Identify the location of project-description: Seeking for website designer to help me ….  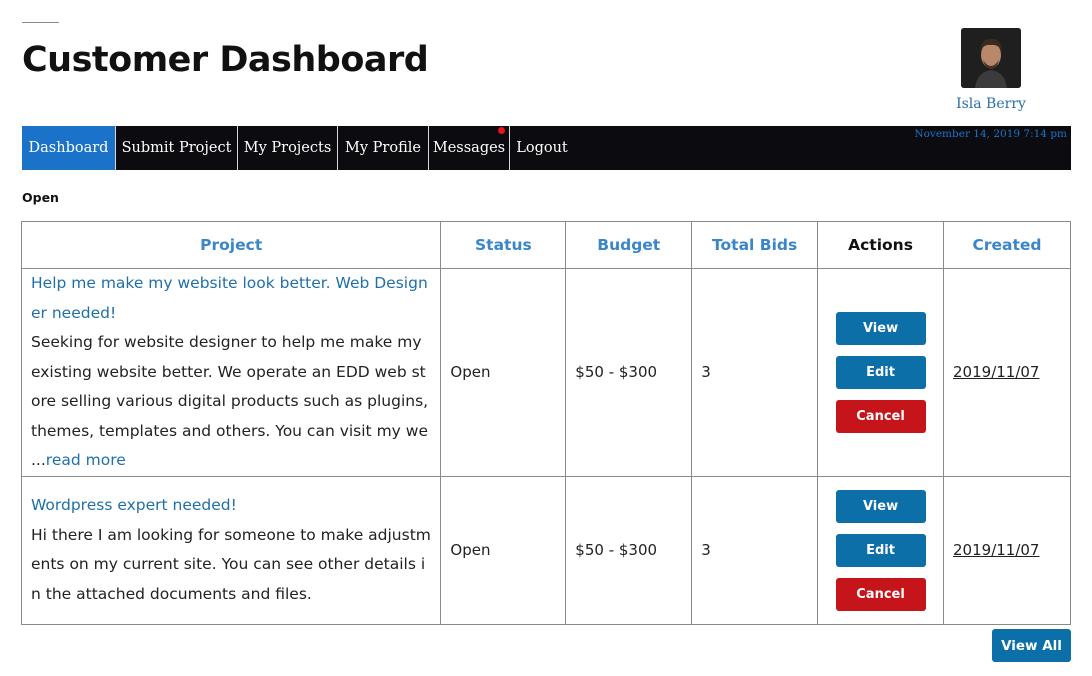
(230, 401).